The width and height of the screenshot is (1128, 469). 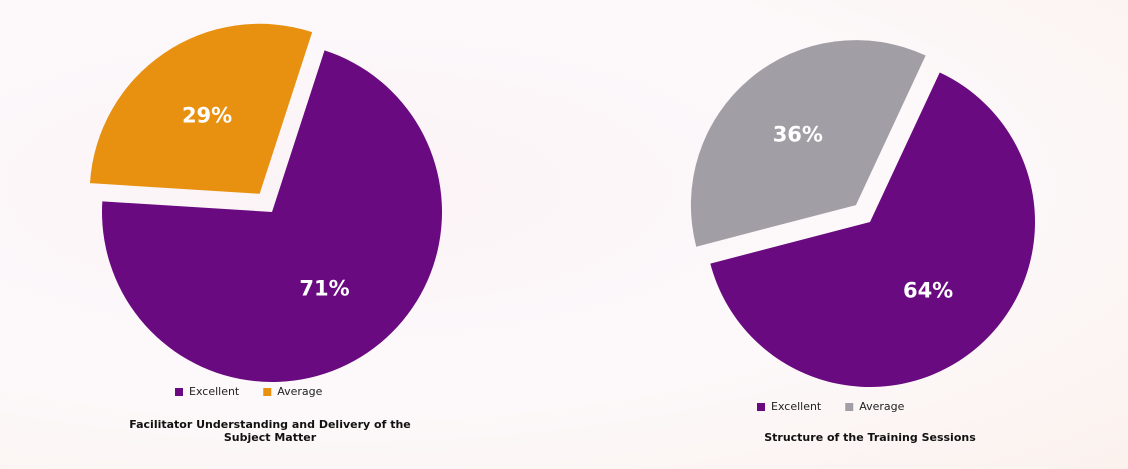 What do you see at coordinates (207, 115) in the screenshot?
I see `value-label: 29%` at bounding box center [207, 115].